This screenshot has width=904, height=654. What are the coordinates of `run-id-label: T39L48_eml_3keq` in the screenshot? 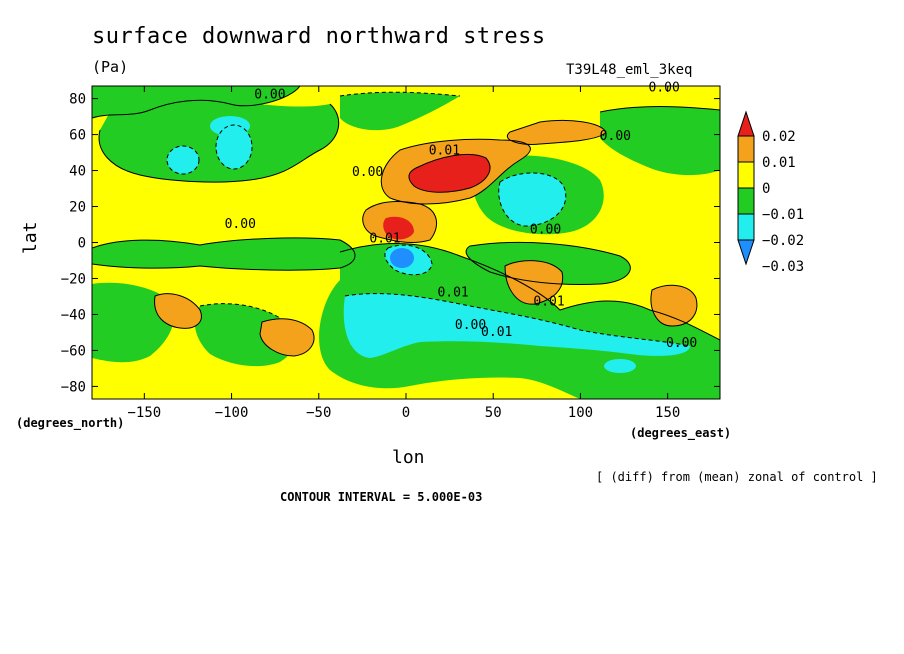 It's located at (629, 70).